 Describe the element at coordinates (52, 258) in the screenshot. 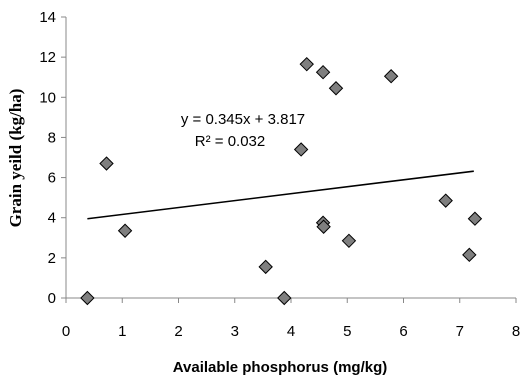

I see `y-tick-label: 2` at that location.